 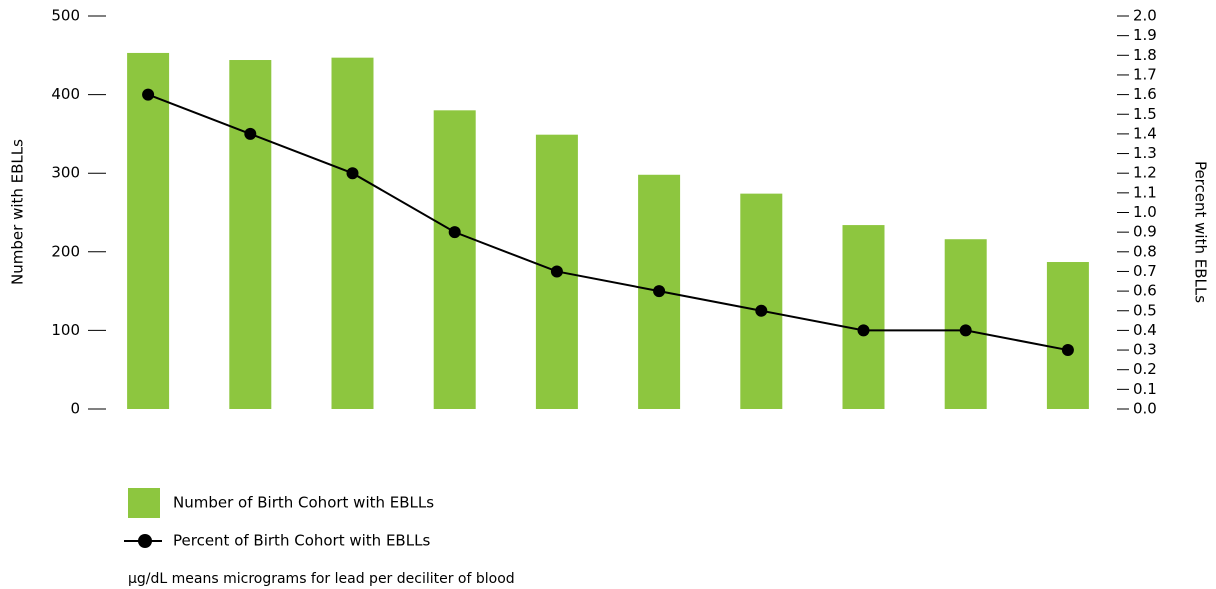 What do you see at coordinates (18, 212) in the screenshot?
I see `y-axis-title: Number with EBLLs` at bounding box center [18, 212].